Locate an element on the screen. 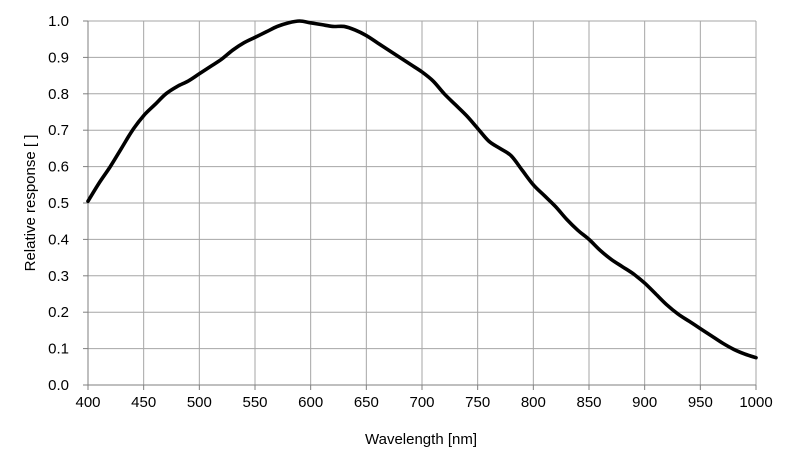 The image size is (800, 465). x-tick-label: 550 is located at coordinates (254, 402).